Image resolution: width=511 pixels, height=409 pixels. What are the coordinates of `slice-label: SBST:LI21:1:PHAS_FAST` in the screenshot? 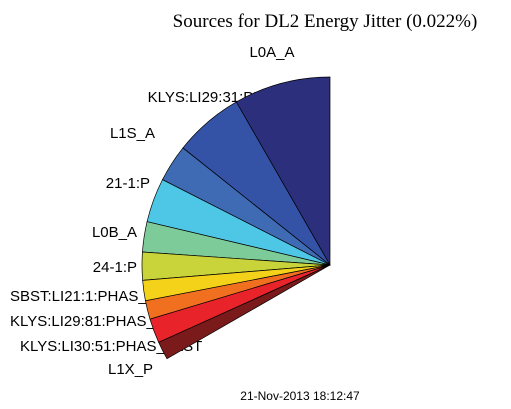 It's located at (97, 296).